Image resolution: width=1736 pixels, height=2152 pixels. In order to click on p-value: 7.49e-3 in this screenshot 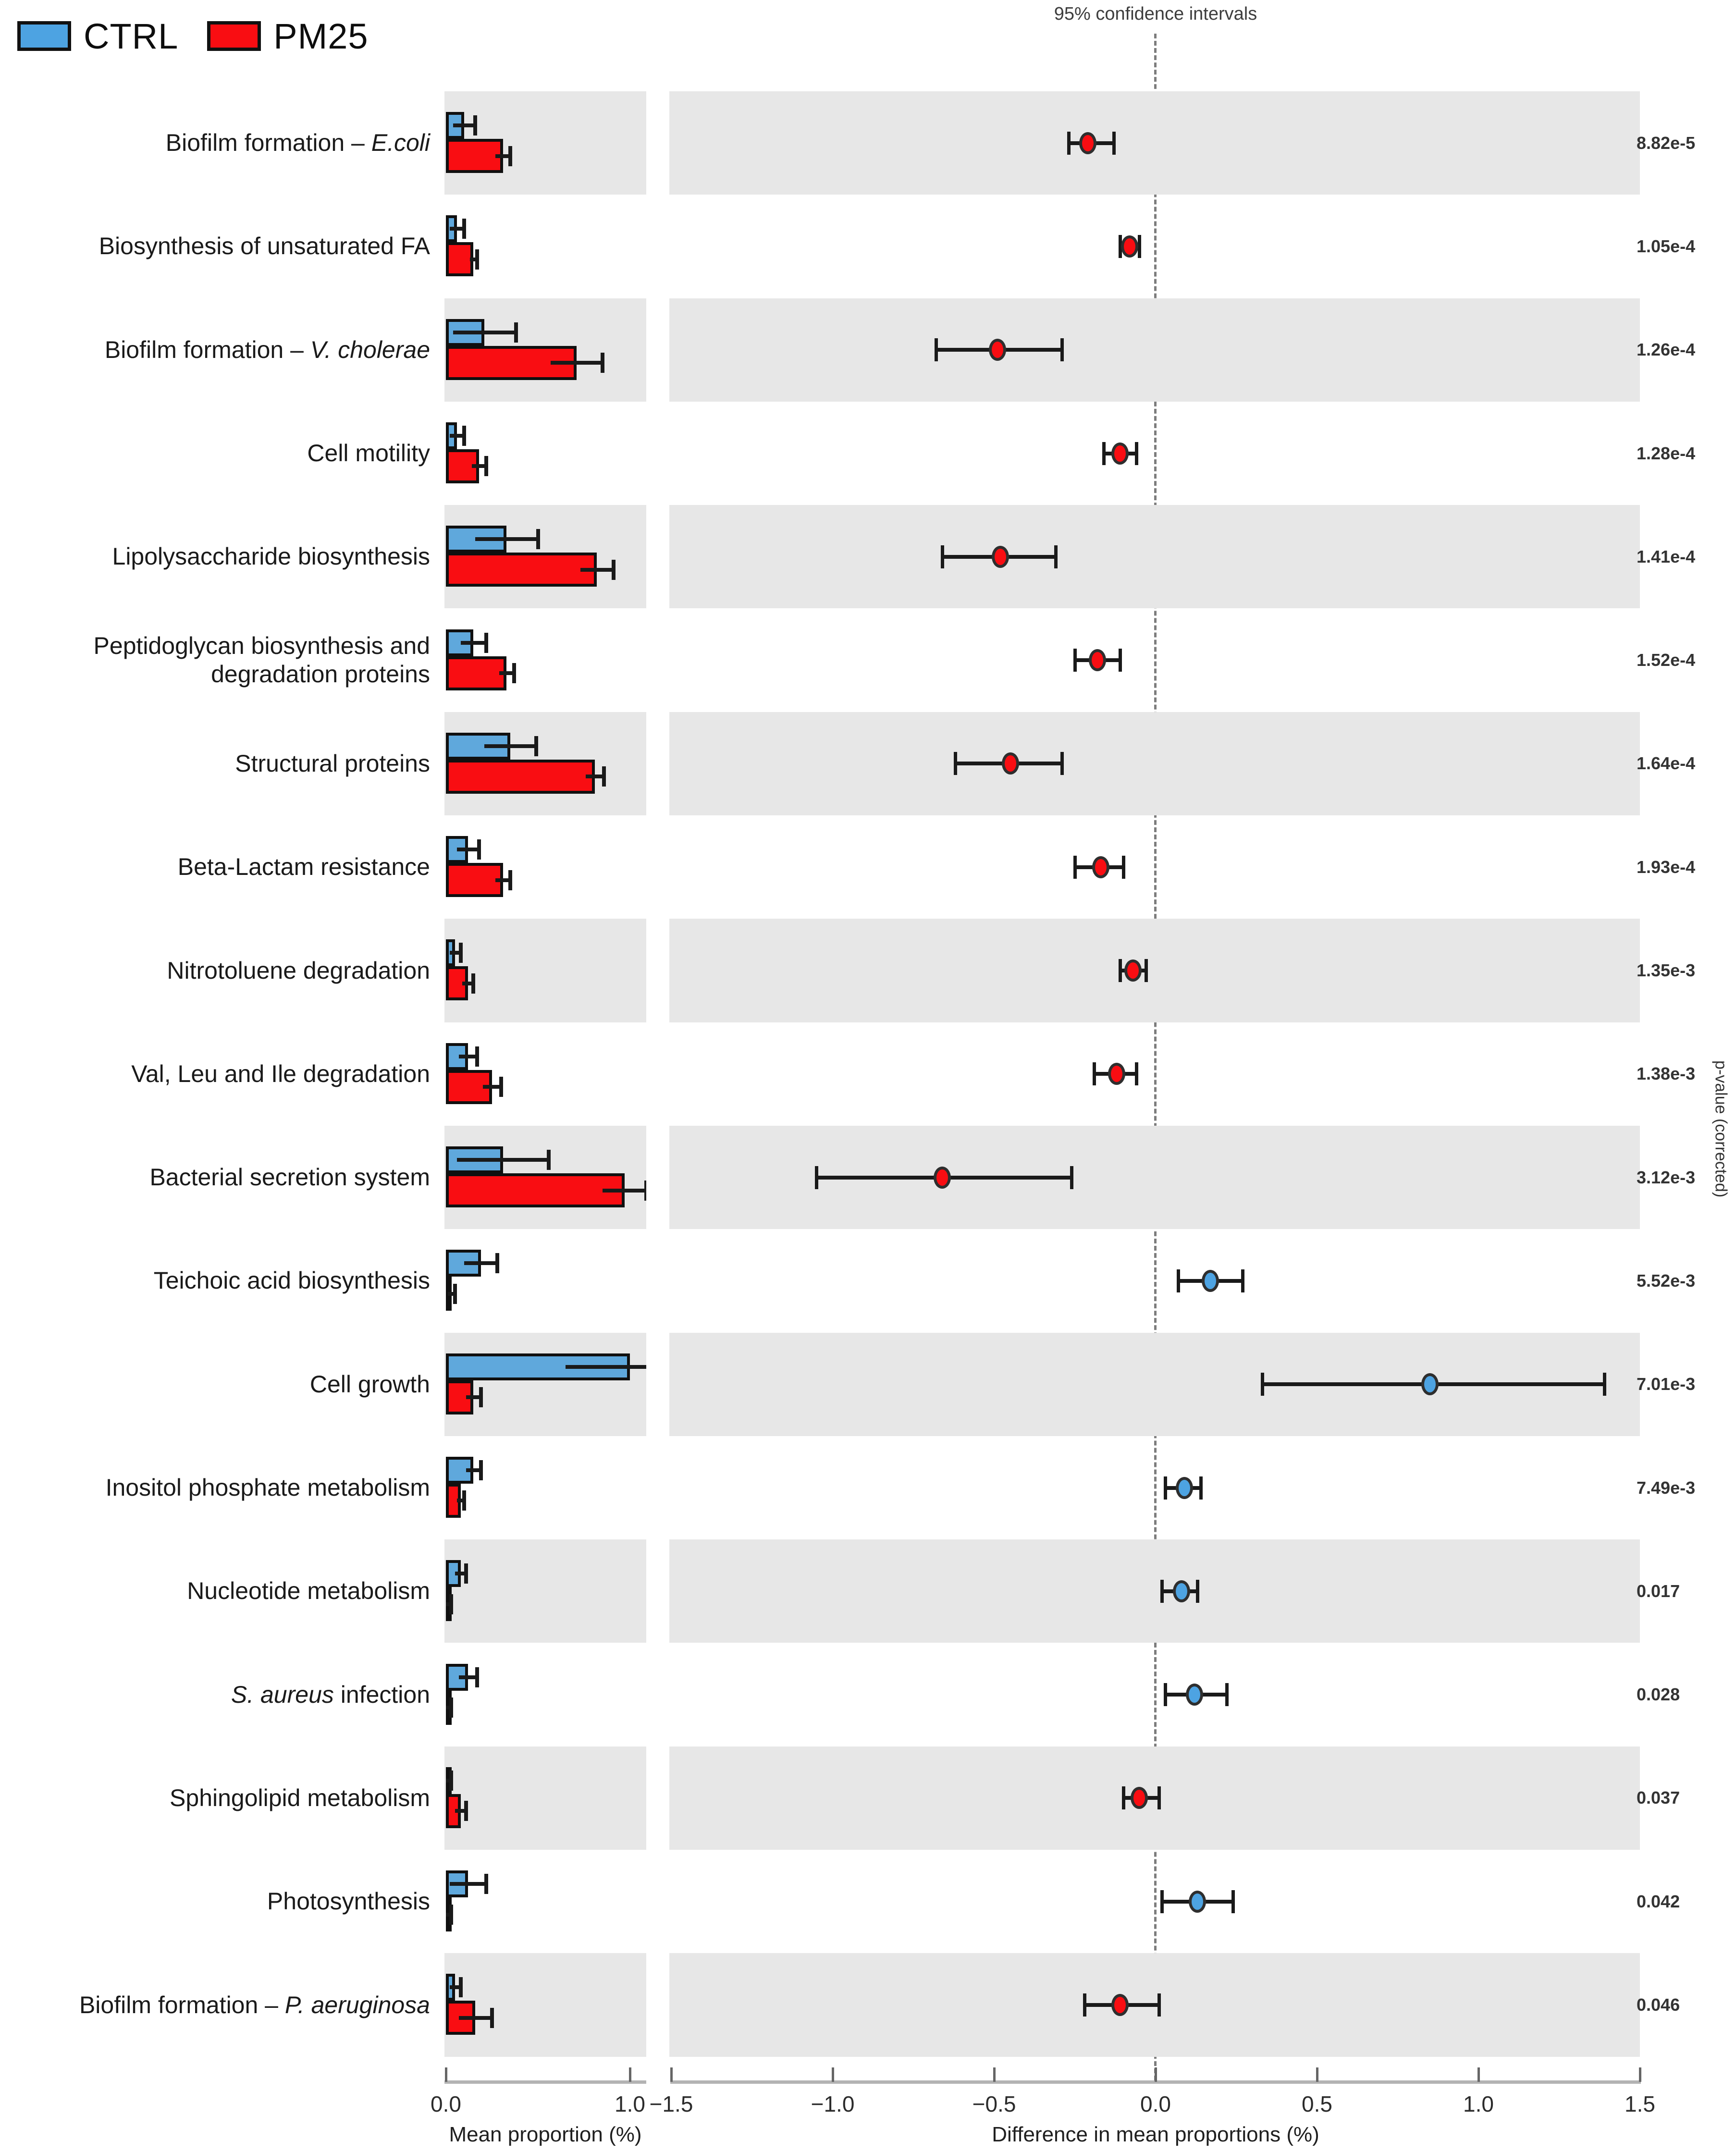, I will do `click(1666, 1487)`.